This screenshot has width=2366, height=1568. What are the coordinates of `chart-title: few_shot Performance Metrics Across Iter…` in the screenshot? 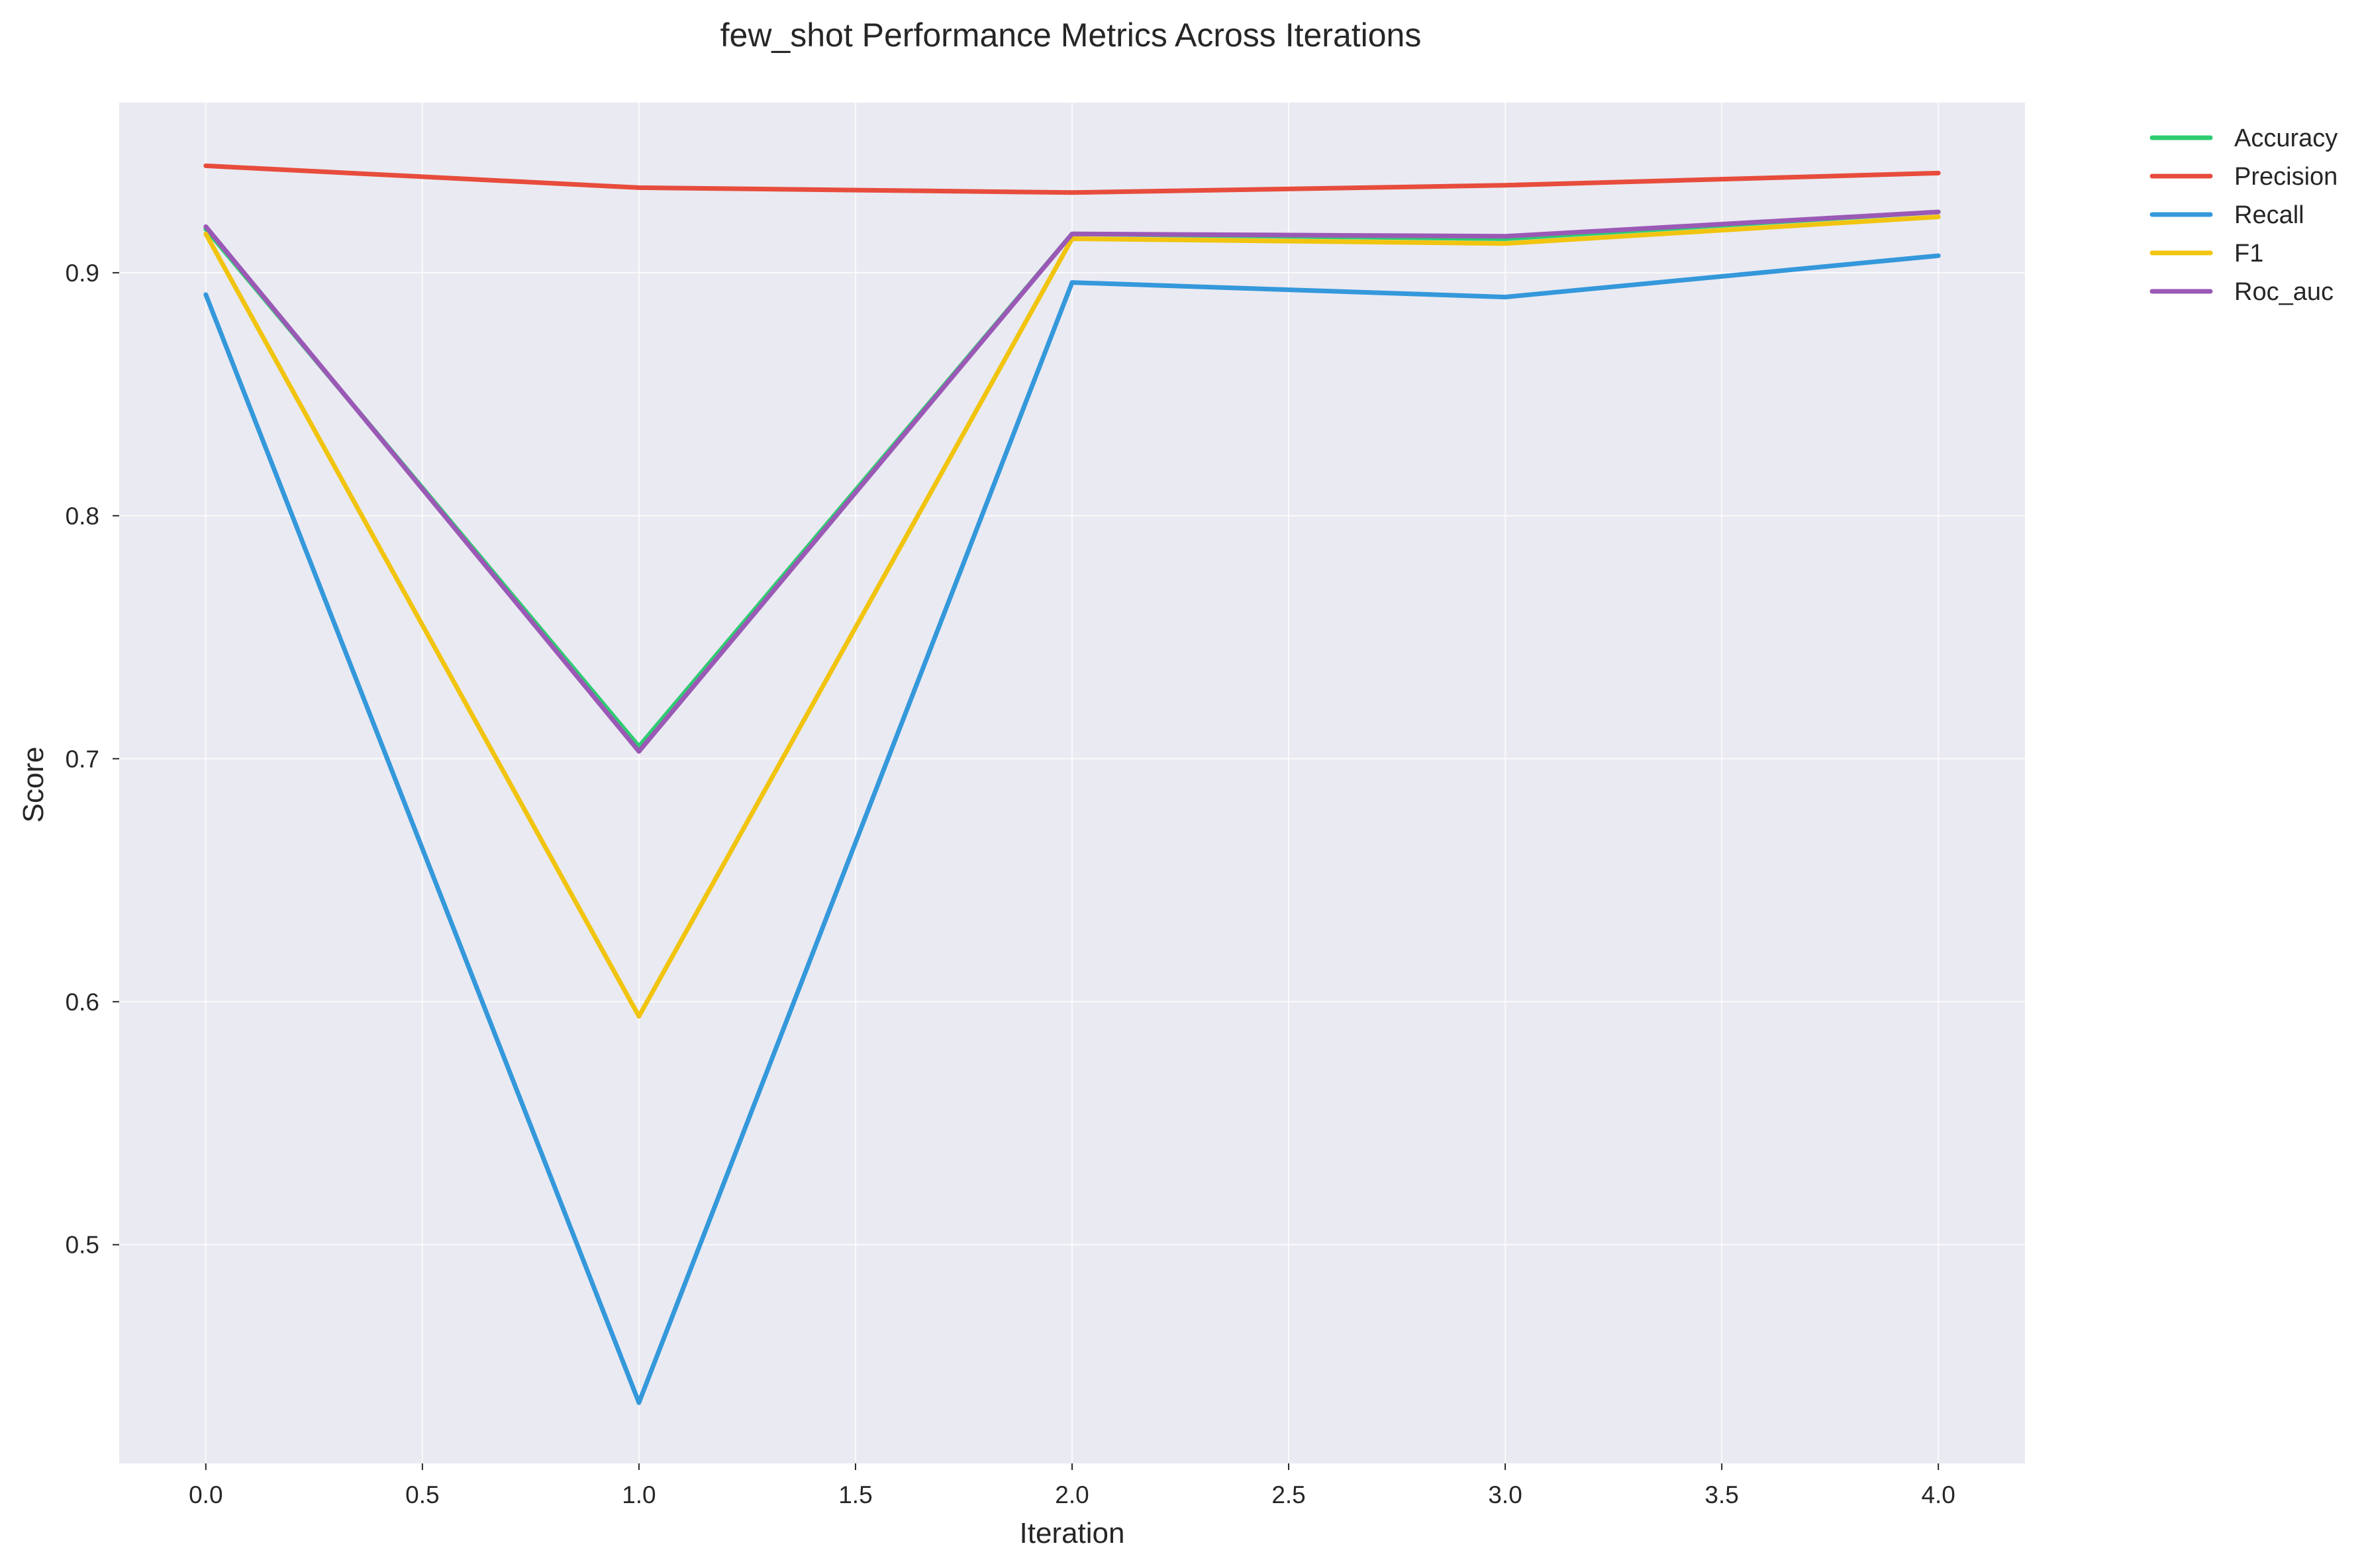 It's located at (1071, 35).